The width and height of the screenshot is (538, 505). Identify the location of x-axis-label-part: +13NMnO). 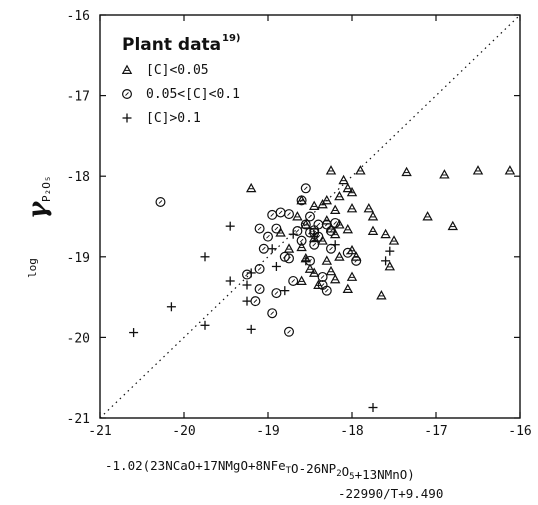
(385, 474).